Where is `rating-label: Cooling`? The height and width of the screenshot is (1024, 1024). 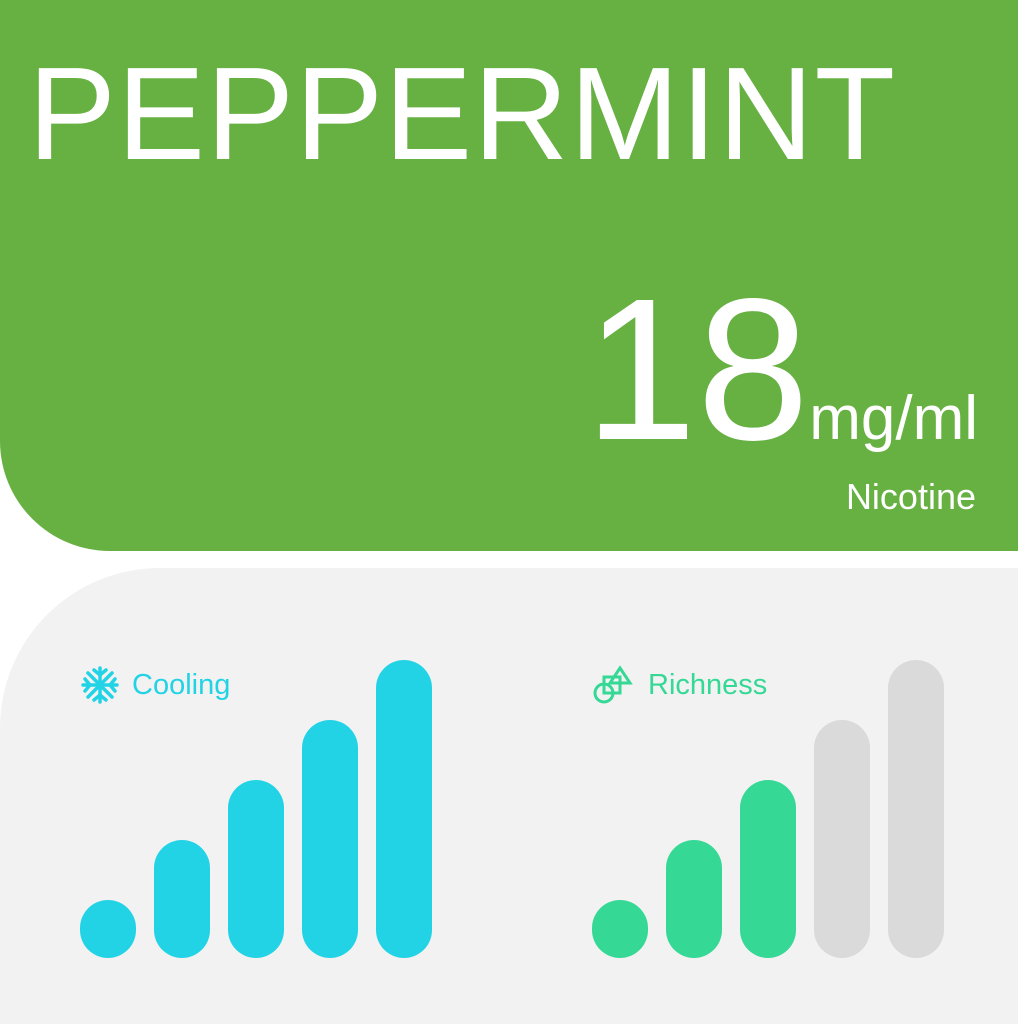 rating-label: Cooling is located at coordinates (181, 684).